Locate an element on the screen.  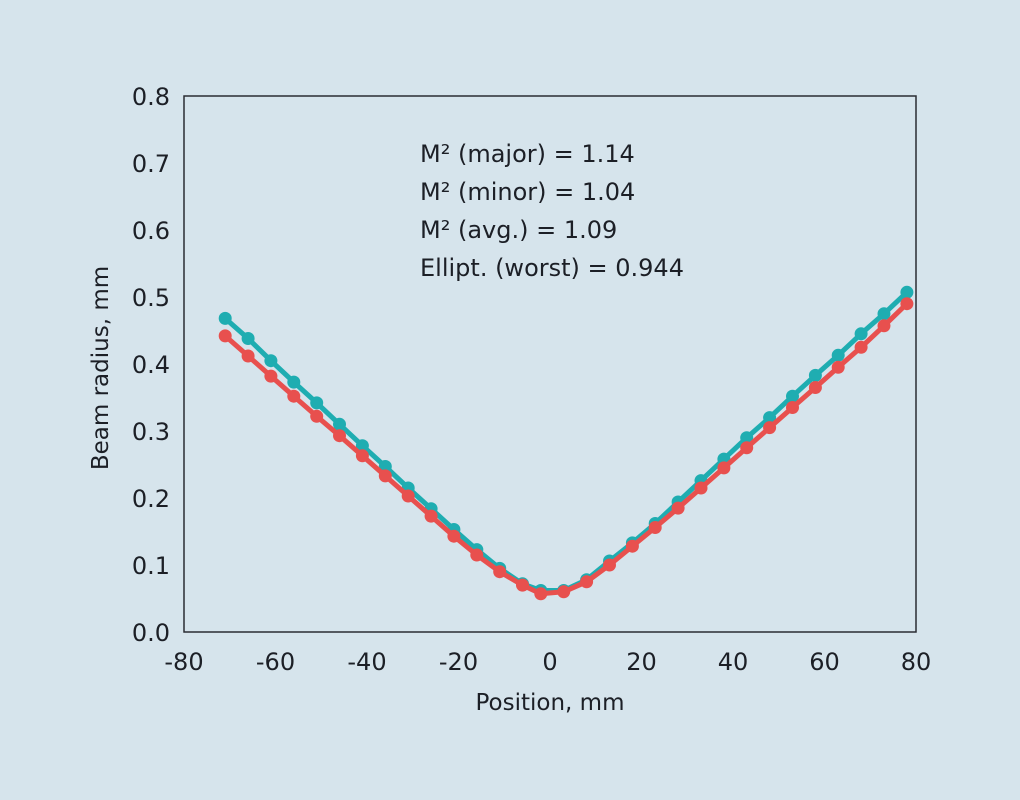
annotation-line: Ellipt. (worst) = 0.944 is located at coordinates (552, 268).